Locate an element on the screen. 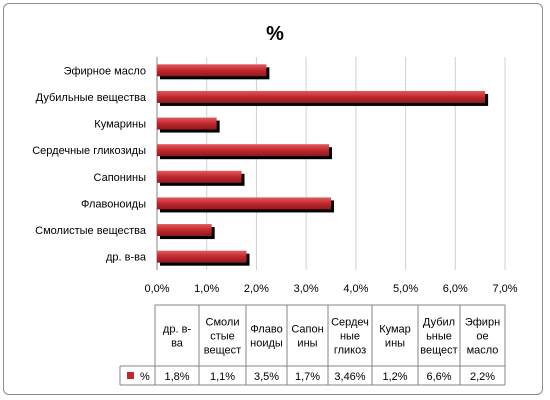  x-tick-label: 7,0% is located at coordinates (504, 289).